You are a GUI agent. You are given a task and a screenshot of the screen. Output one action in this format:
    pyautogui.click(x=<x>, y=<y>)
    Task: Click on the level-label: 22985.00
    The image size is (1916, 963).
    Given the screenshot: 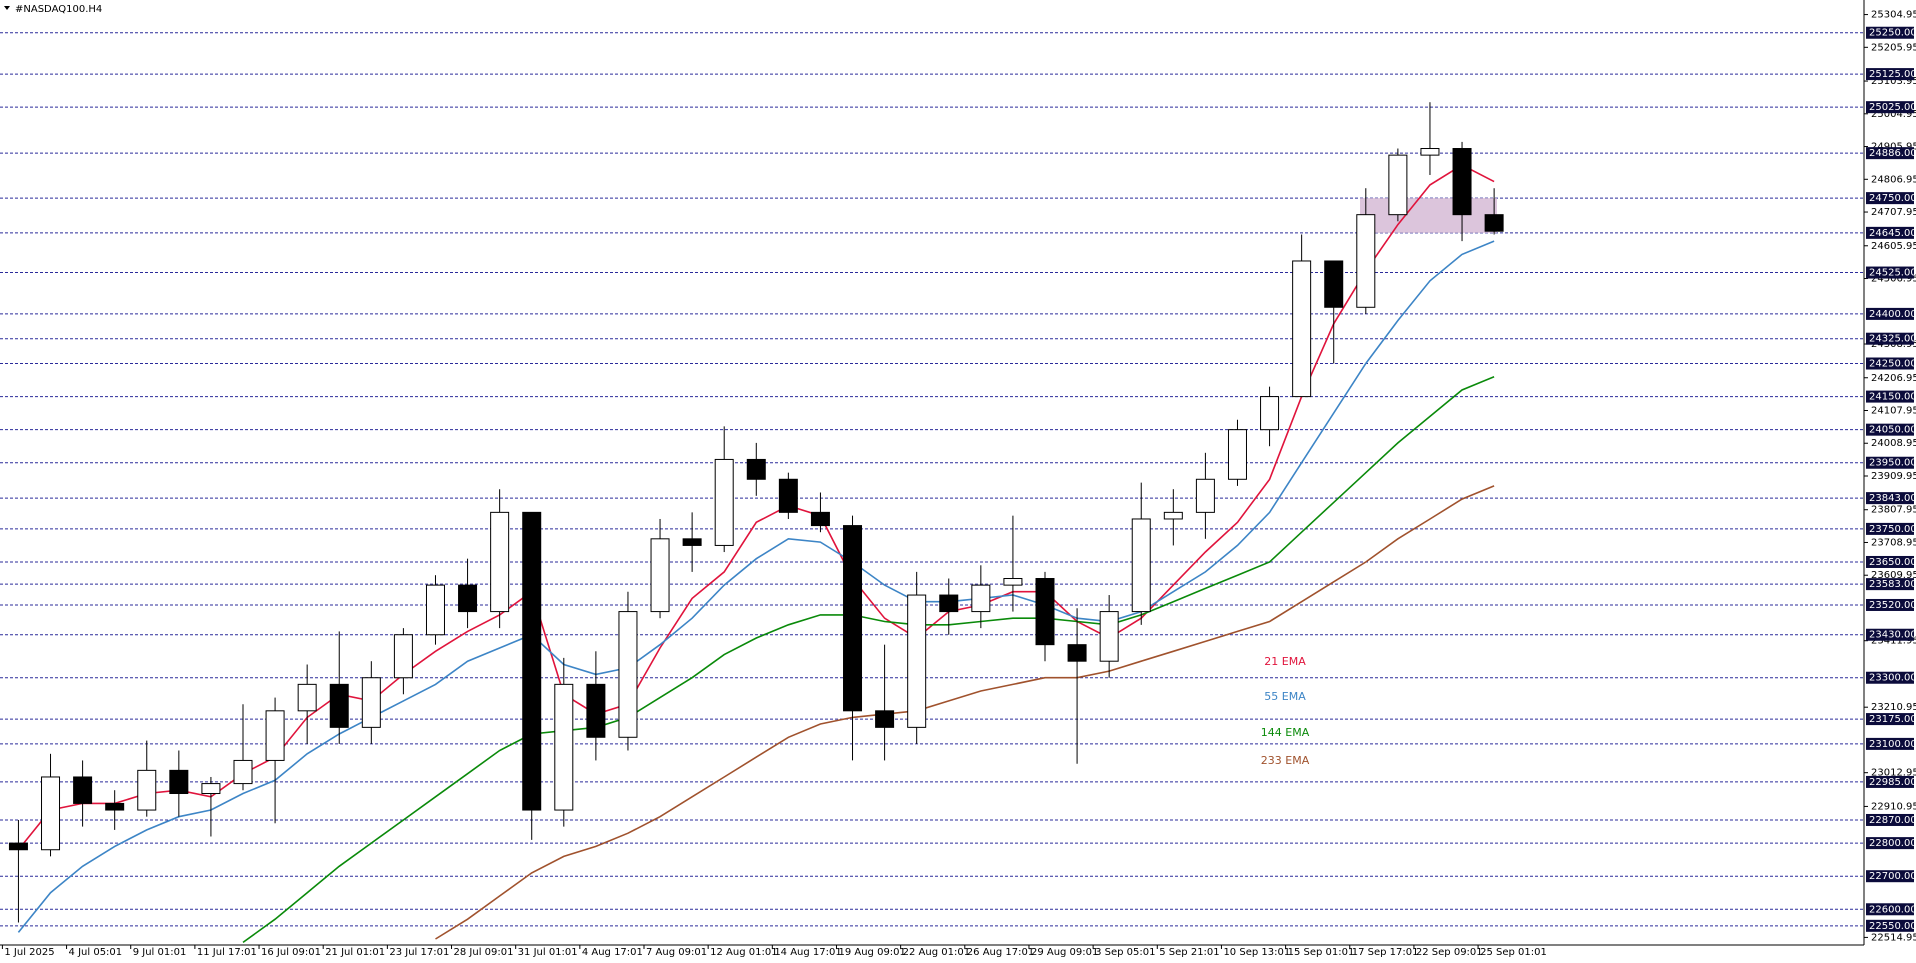 What is the action you would take?
    pyautogui.click(x=1892, y=782)
    